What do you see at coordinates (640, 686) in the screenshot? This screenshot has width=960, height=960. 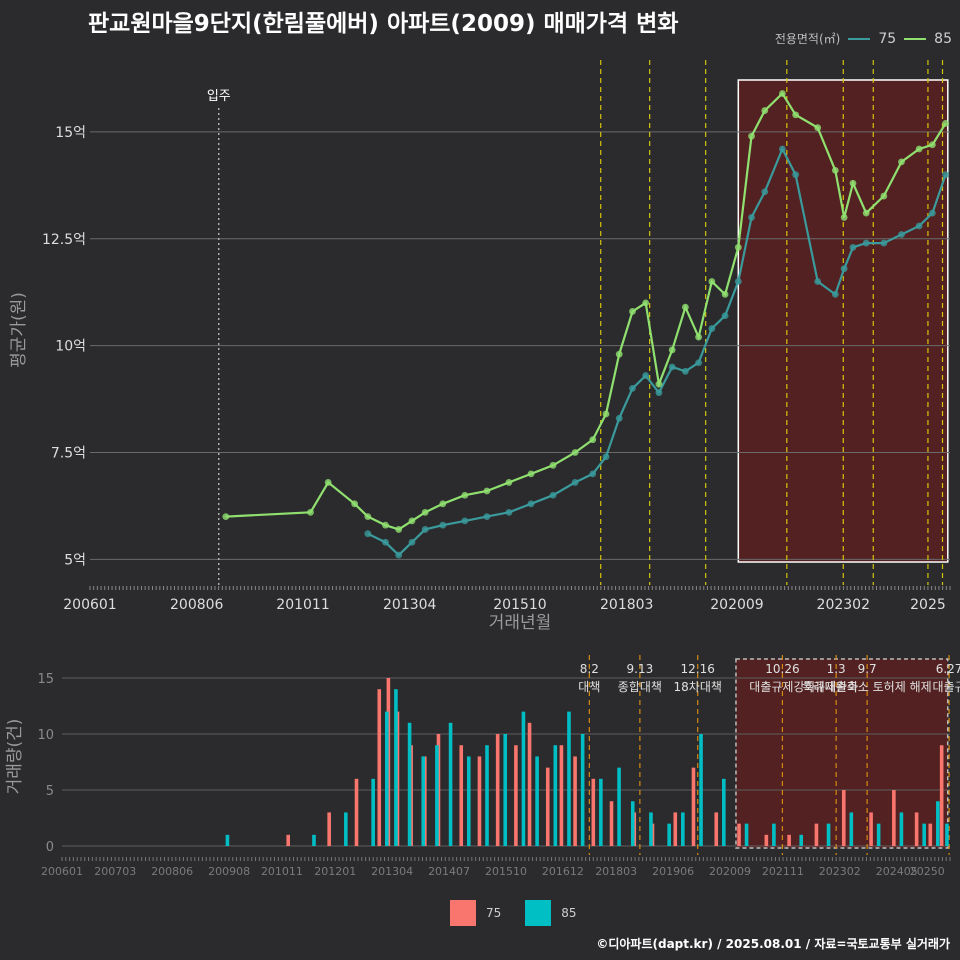 I see `event-label: 종합대책` at bounding box center [640, 686].